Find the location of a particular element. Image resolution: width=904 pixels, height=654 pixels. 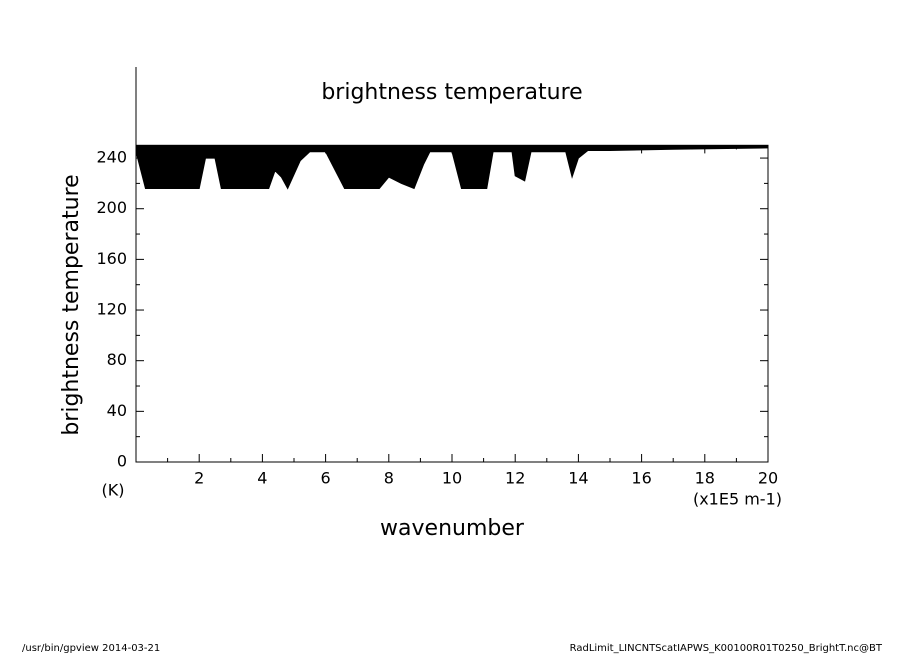

x-tick-label: 16 is located at coordinates (641, 478).